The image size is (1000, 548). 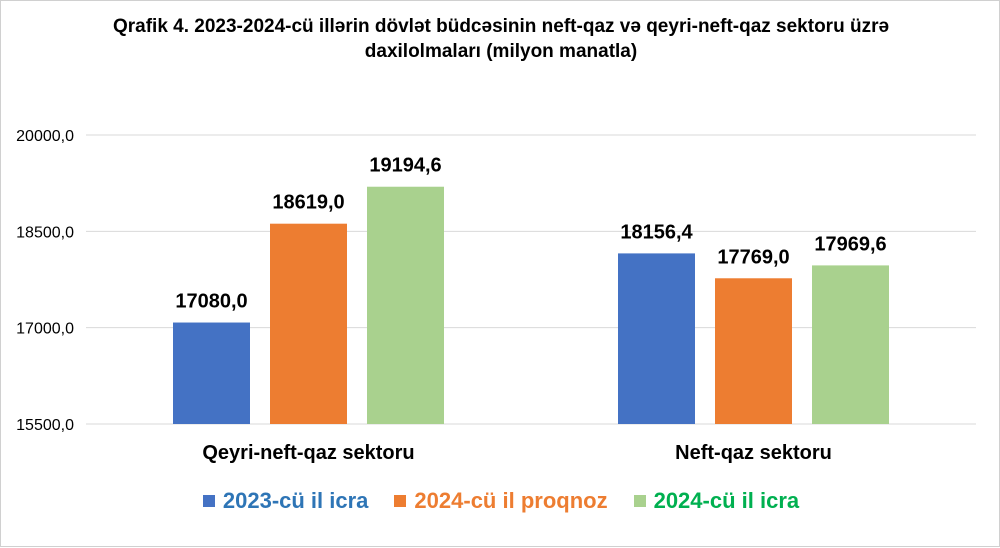 I want to click on y-tick-label: 15500,0, so click(x=45, y=425).